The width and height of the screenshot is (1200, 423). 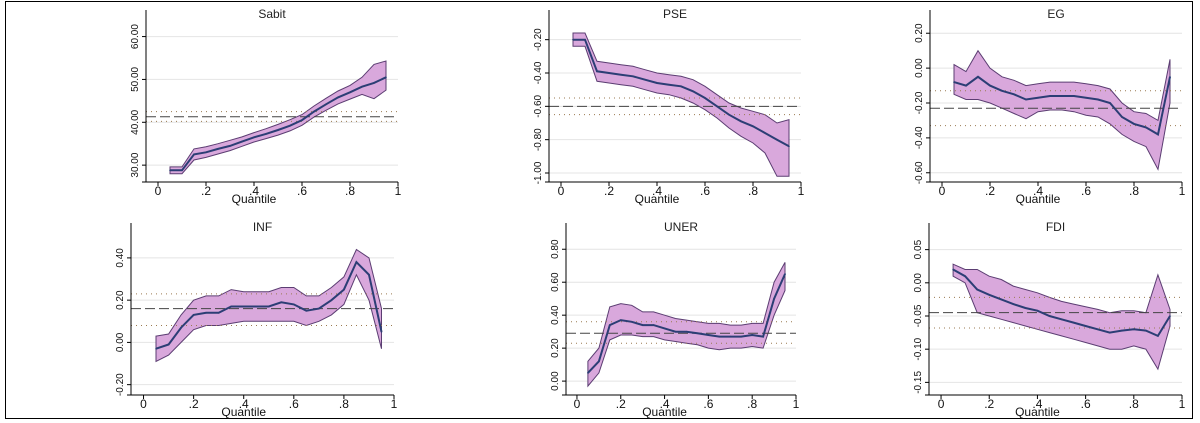 I want to click on y-tick-label-3: 0.60, so click(x=555, y=282).